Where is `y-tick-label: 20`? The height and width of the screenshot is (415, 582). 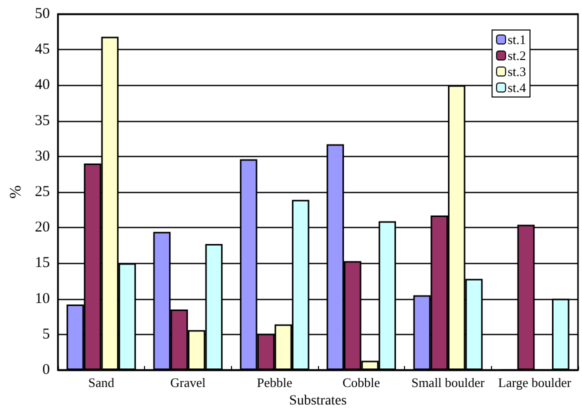 y-tick-label: 20 is located at coordinates (42, 228).